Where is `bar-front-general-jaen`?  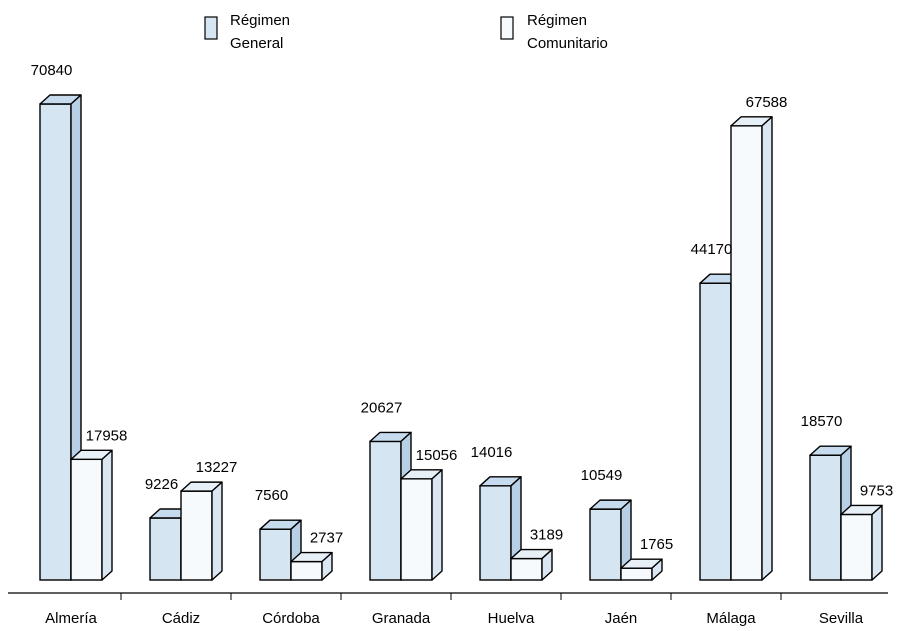 bar-front-general-jaen is located at coordinates (605, 544).